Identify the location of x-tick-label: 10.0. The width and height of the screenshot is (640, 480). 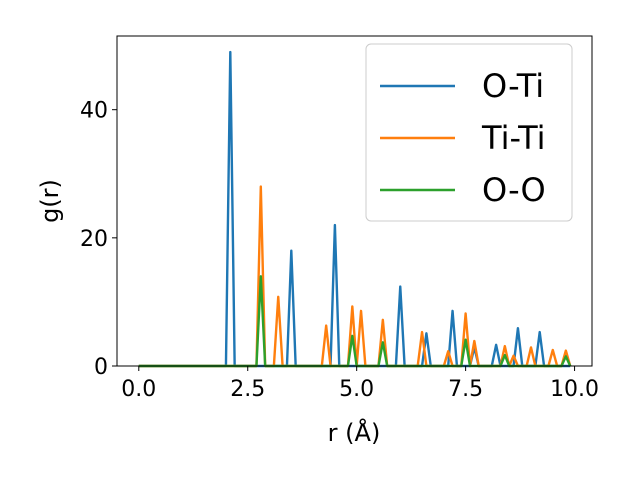
(574, 389).